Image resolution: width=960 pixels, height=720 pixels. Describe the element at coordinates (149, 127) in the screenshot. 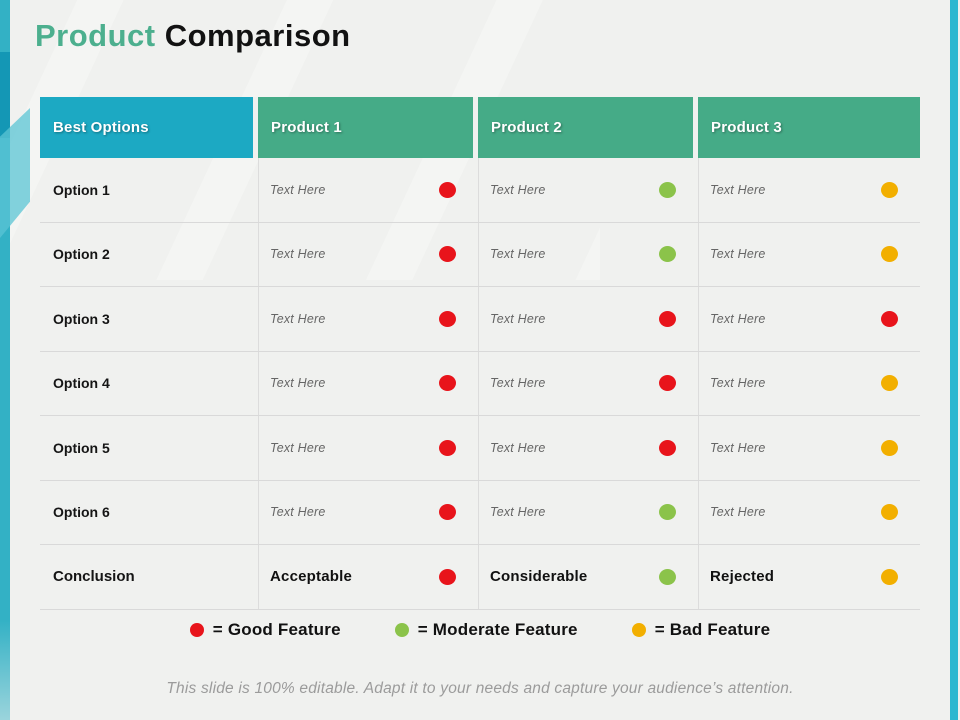

I see `header-cell-best-options: Best Options` at that location.